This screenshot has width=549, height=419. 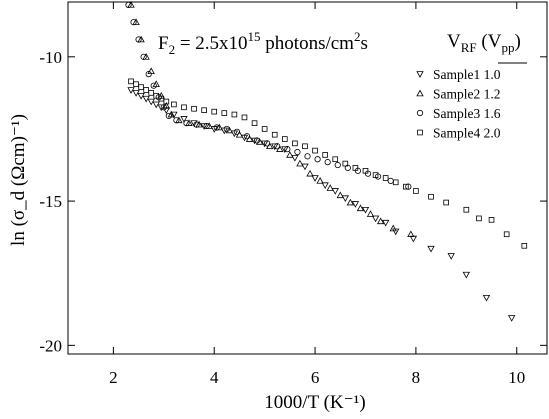 I want to click on x-tick-label: 6, so click(x=315, y=377).